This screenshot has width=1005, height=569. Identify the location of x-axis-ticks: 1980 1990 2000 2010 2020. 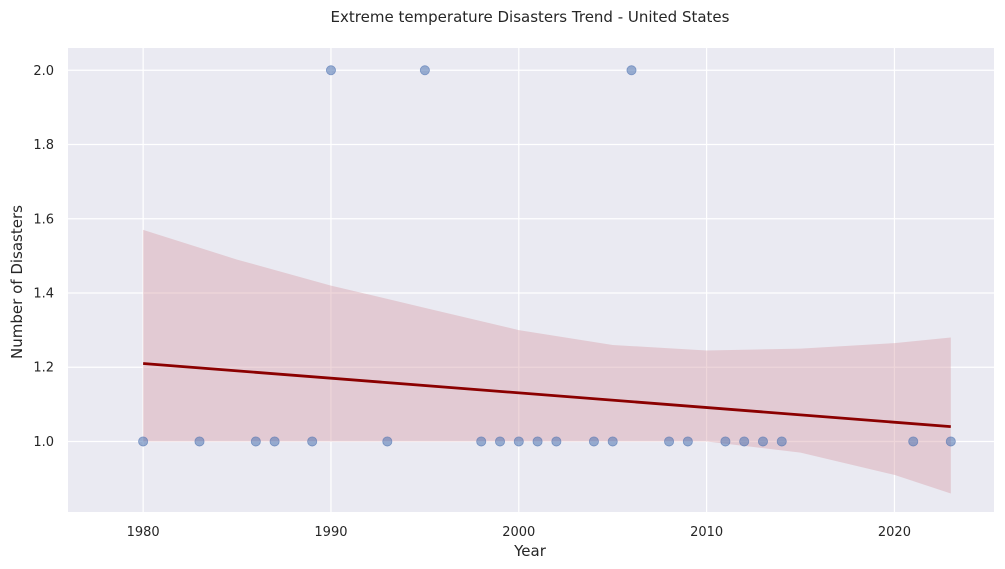
(519, 532).